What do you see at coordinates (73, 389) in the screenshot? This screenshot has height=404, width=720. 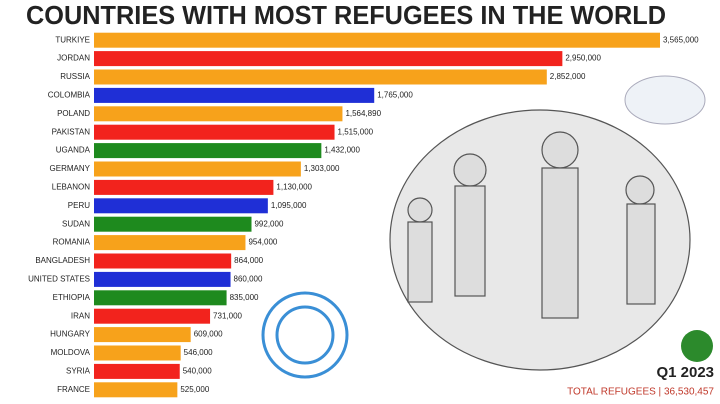 I see `category-label: FRANCE` at bounding box center [73, 389].